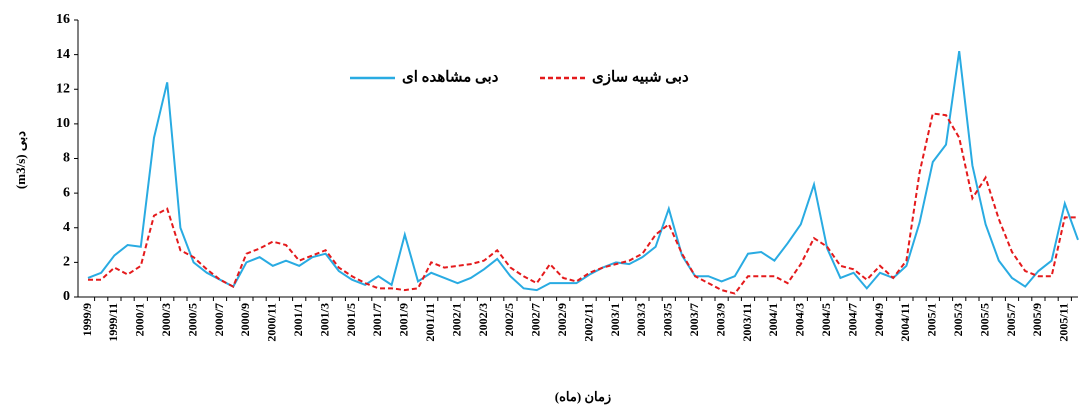  Describe the element at coordinates (63, 123) in the screenshot. I see `y-tick-label: 10` at that location.